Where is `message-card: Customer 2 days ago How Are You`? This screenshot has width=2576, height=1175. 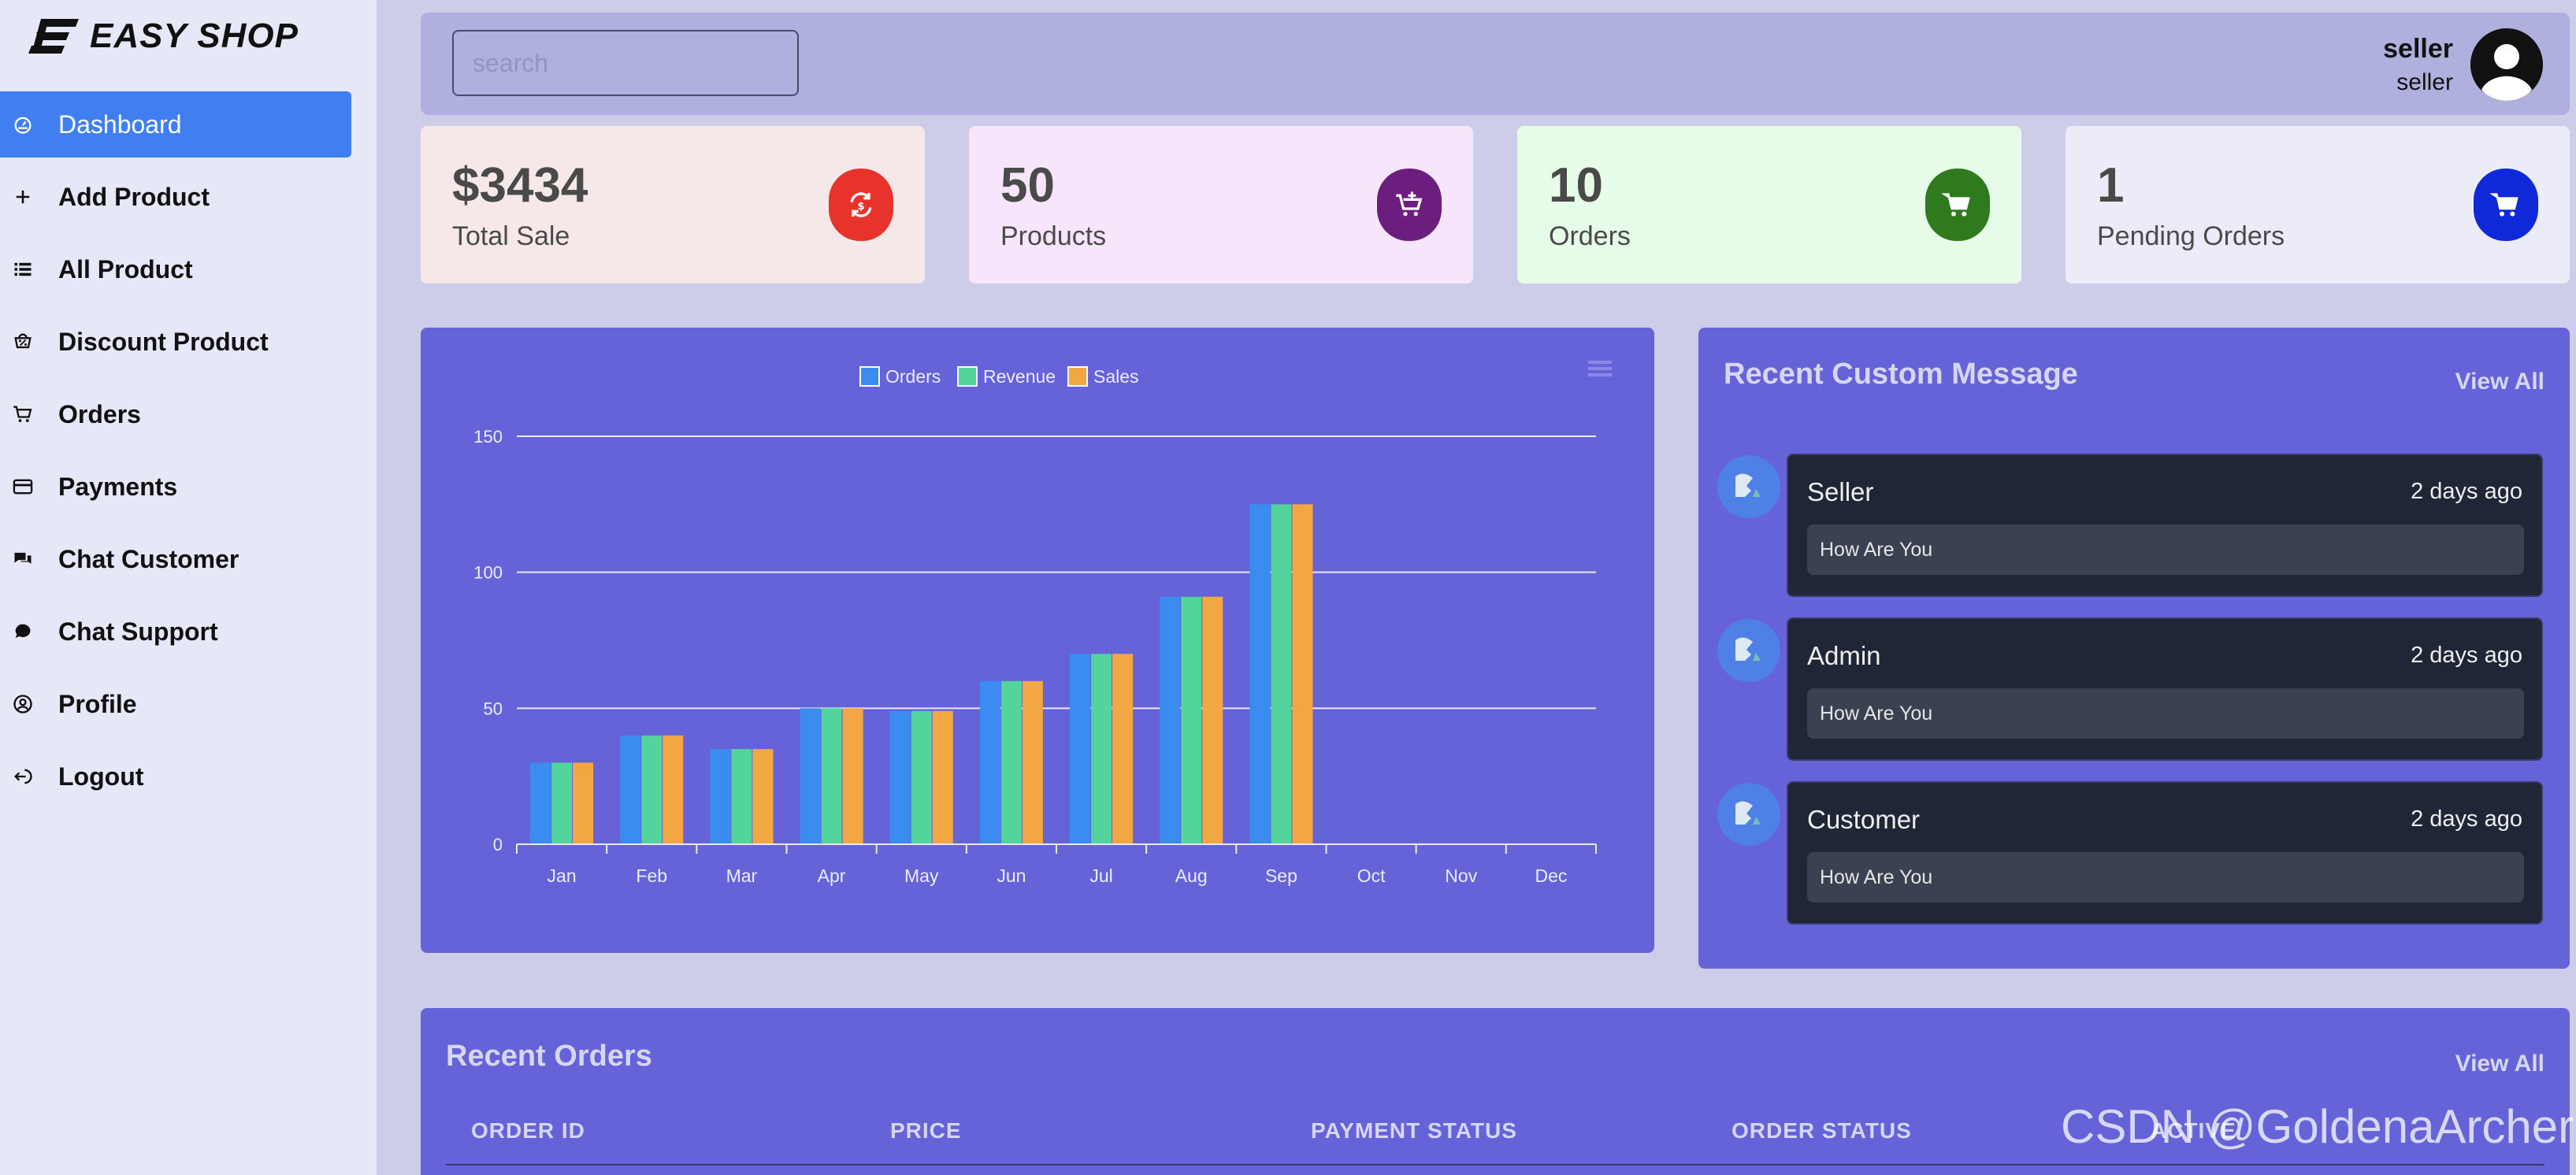
message-card: Customer 2 days ago How Are You is located at coordinates (2165, 853).